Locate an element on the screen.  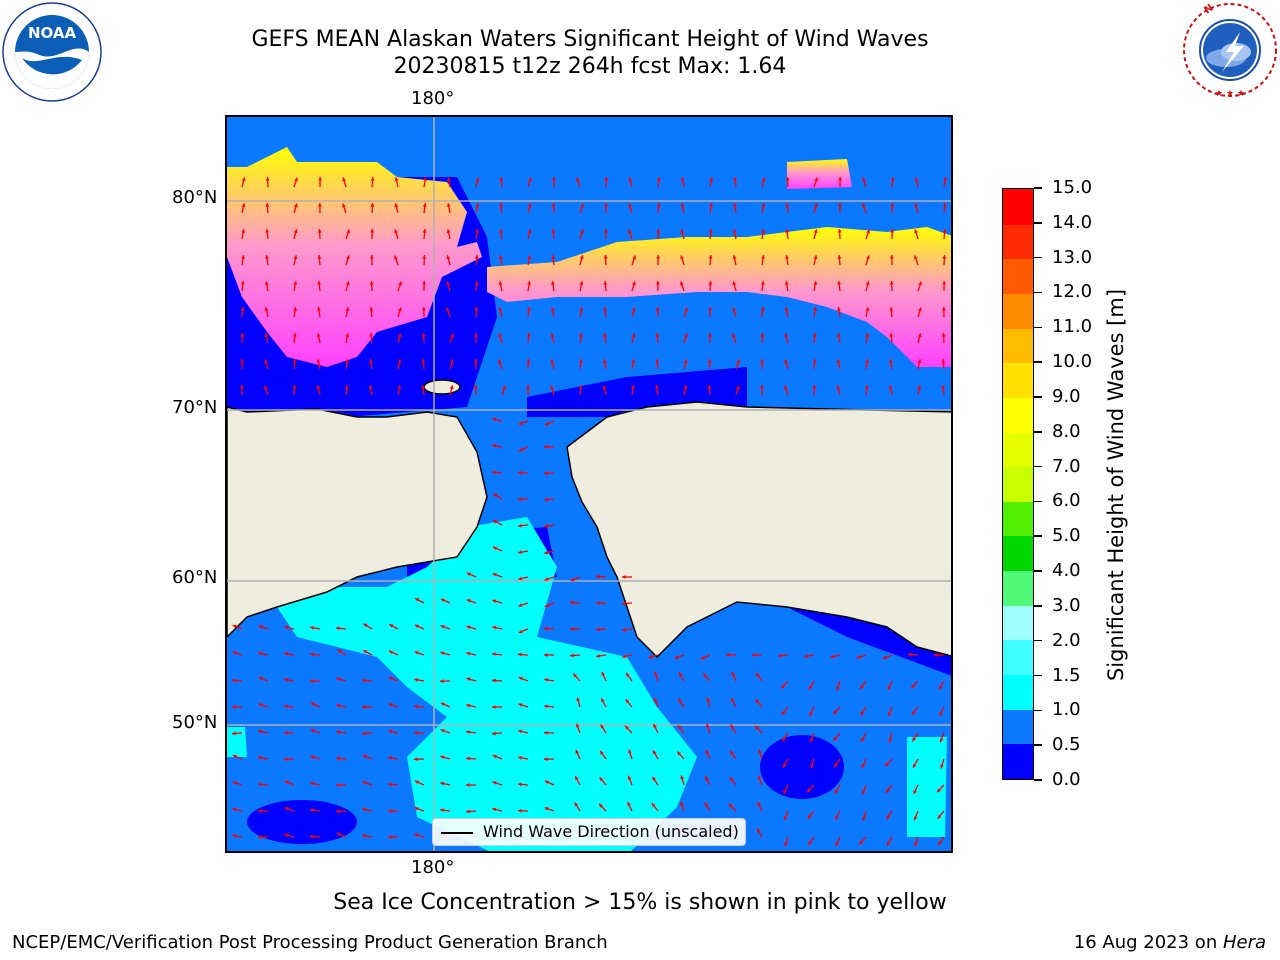
colorbar-tick-label: 2.0 is located at coordinates (1066, 640).